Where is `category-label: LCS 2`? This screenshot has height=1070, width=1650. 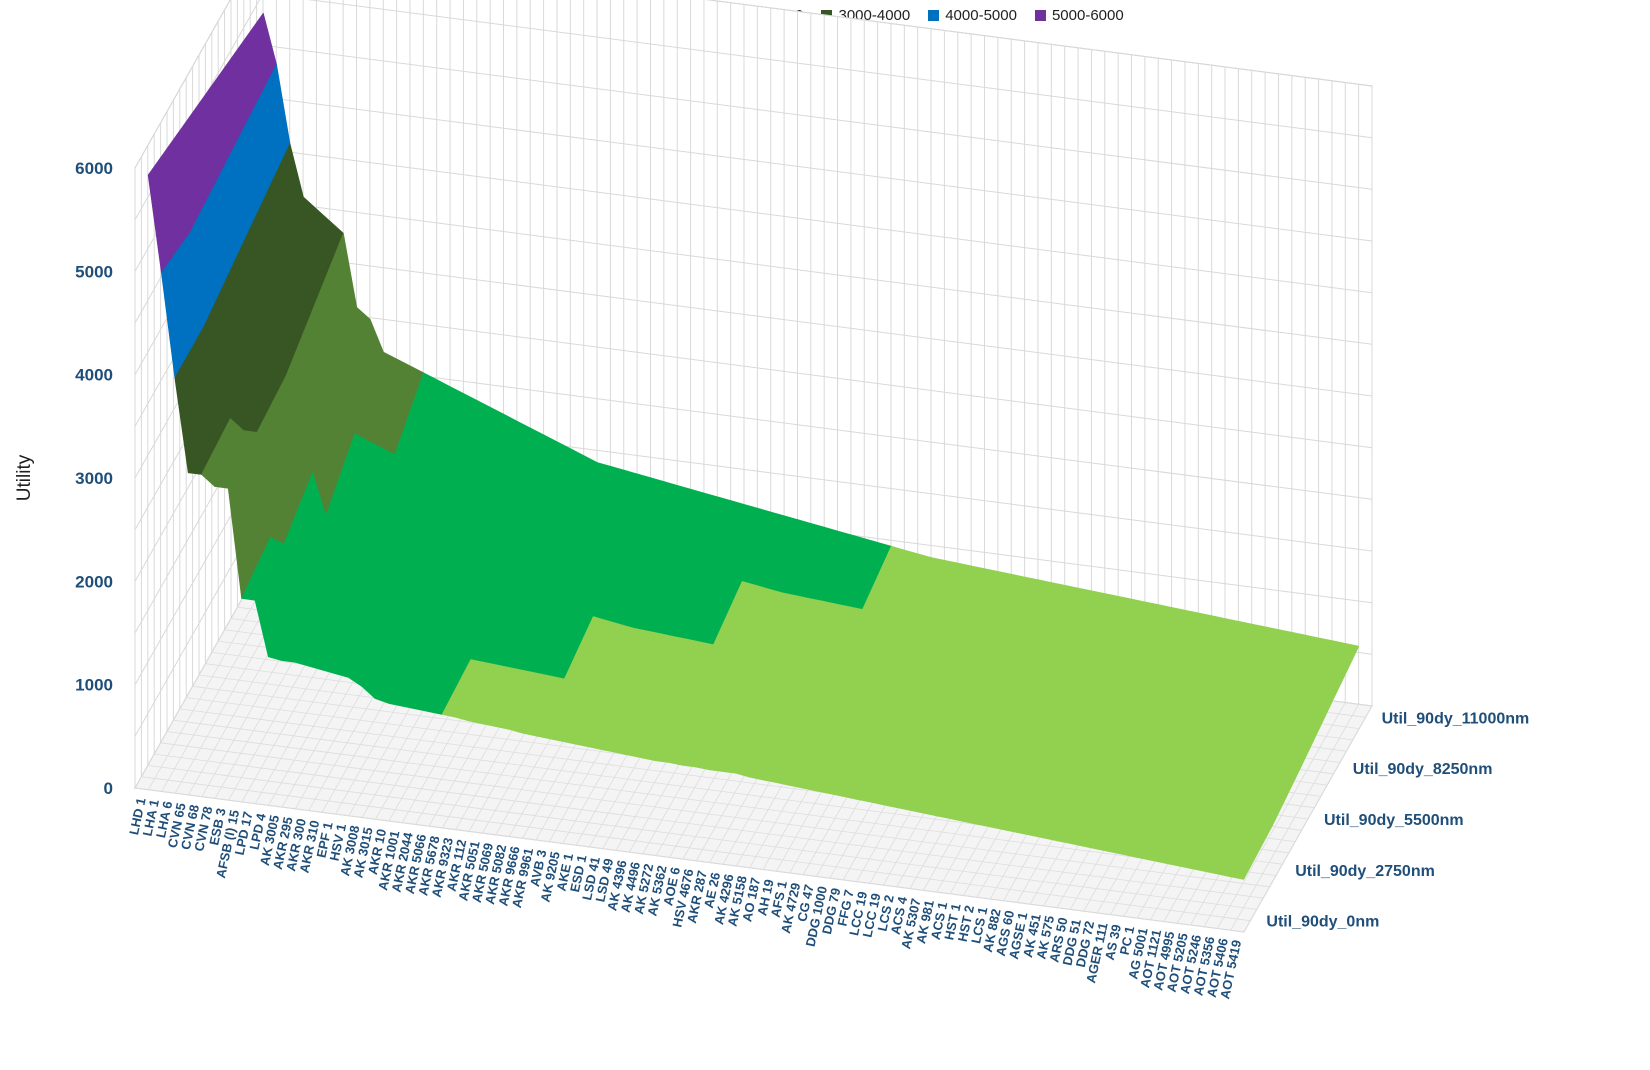
category-label: LCS 2 is located at coordinates (886, 913).